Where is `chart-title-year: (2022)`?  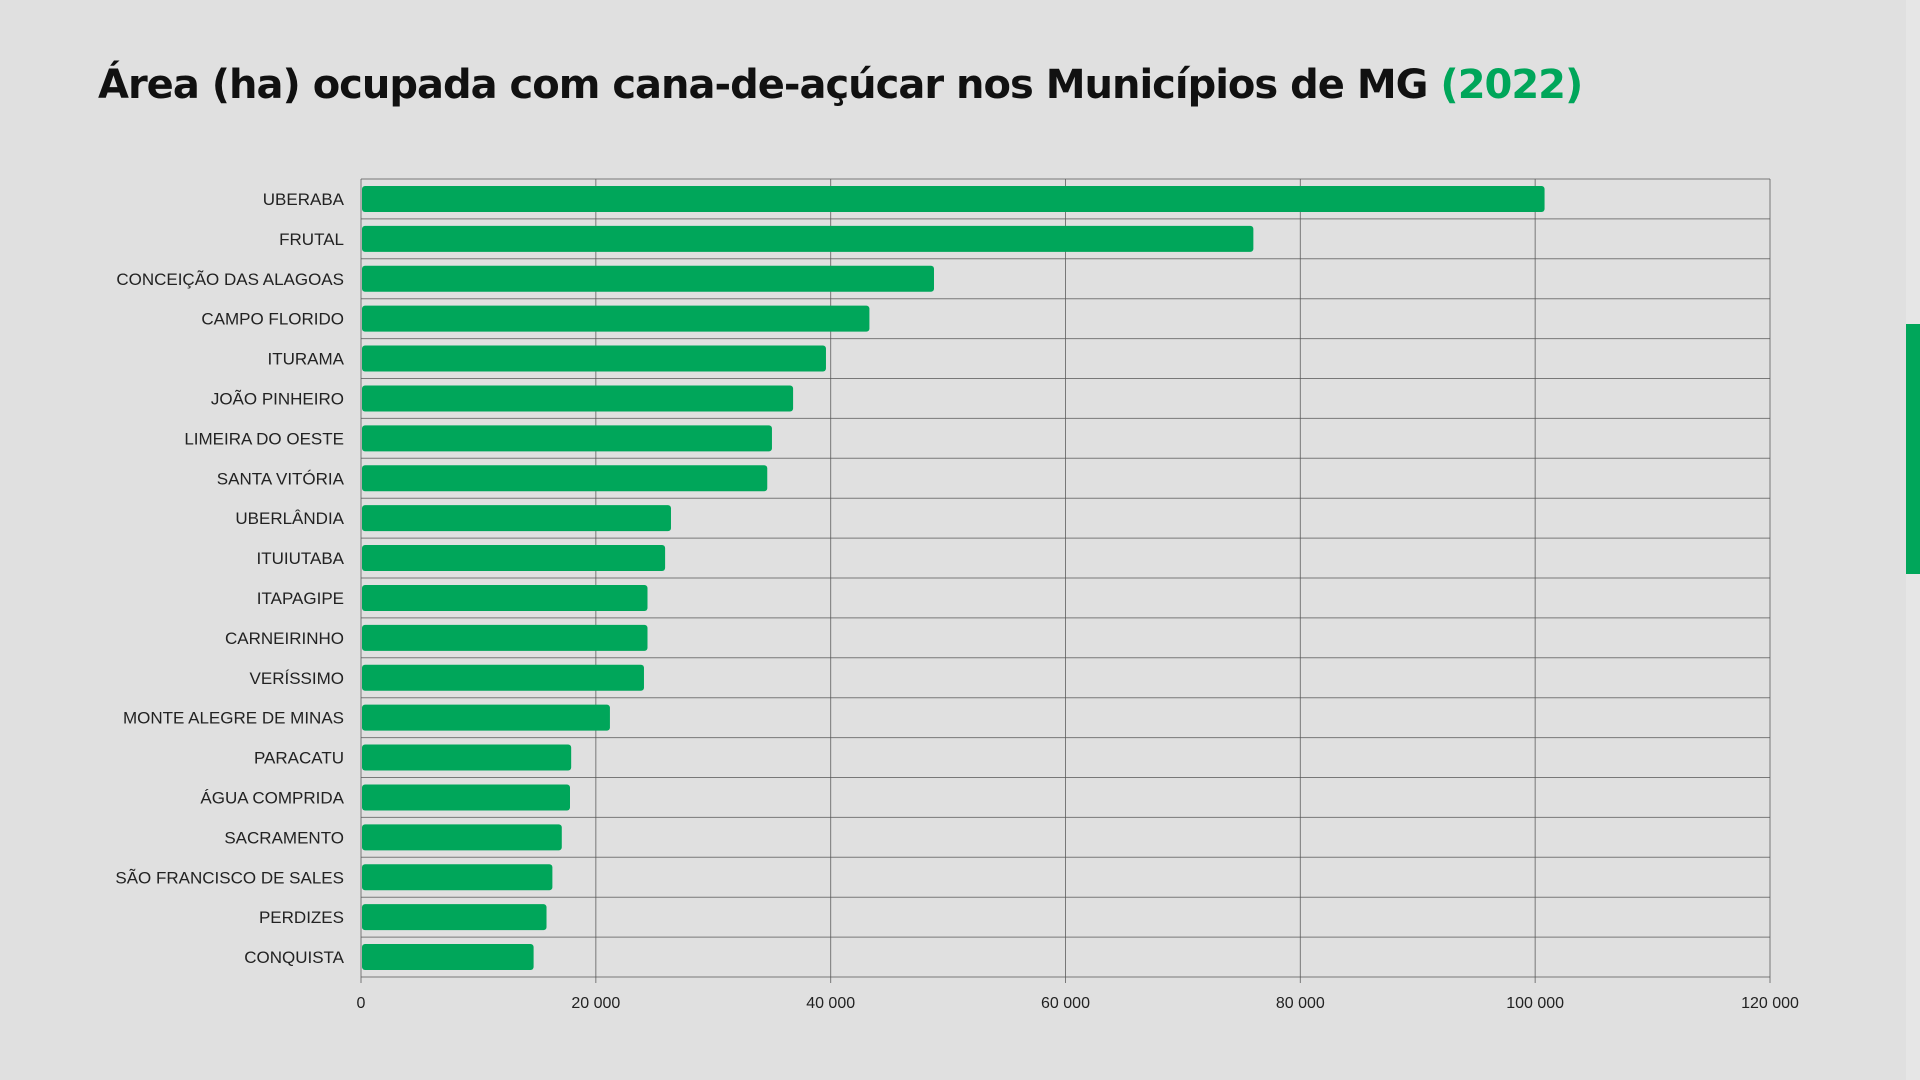 chart-title-year: (2022) is located at coordinates (1511, 85).